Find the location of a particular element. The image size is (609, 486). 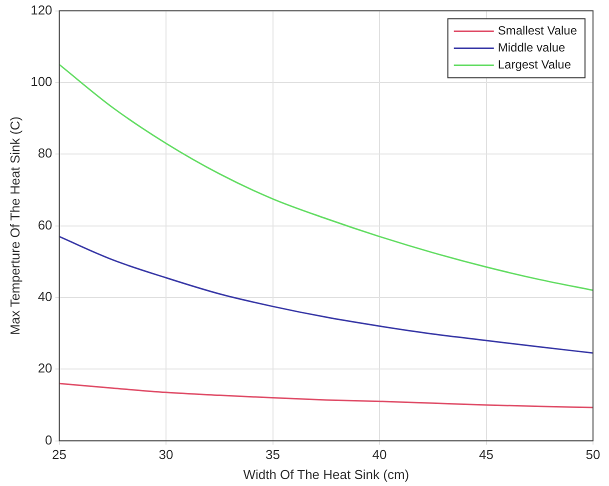

x-tick-label: 40 is located at coordinates (379, 454).